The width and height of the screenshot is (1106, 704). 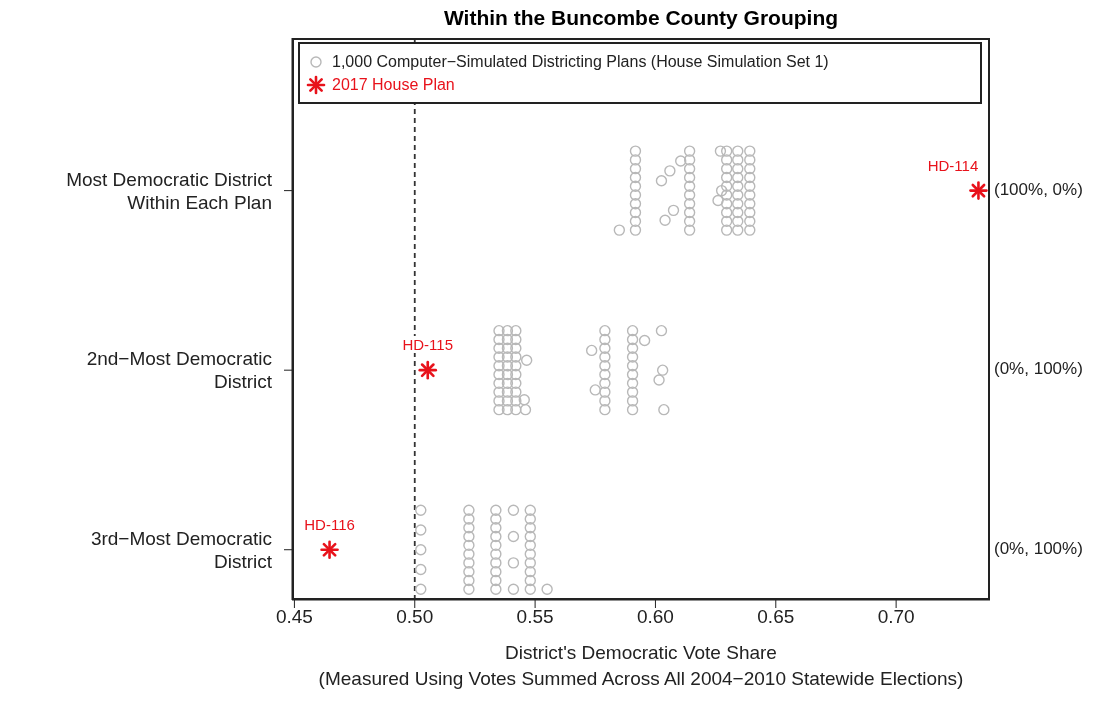 I want to click on annotation: HD-114, so click(x=953, y=165).